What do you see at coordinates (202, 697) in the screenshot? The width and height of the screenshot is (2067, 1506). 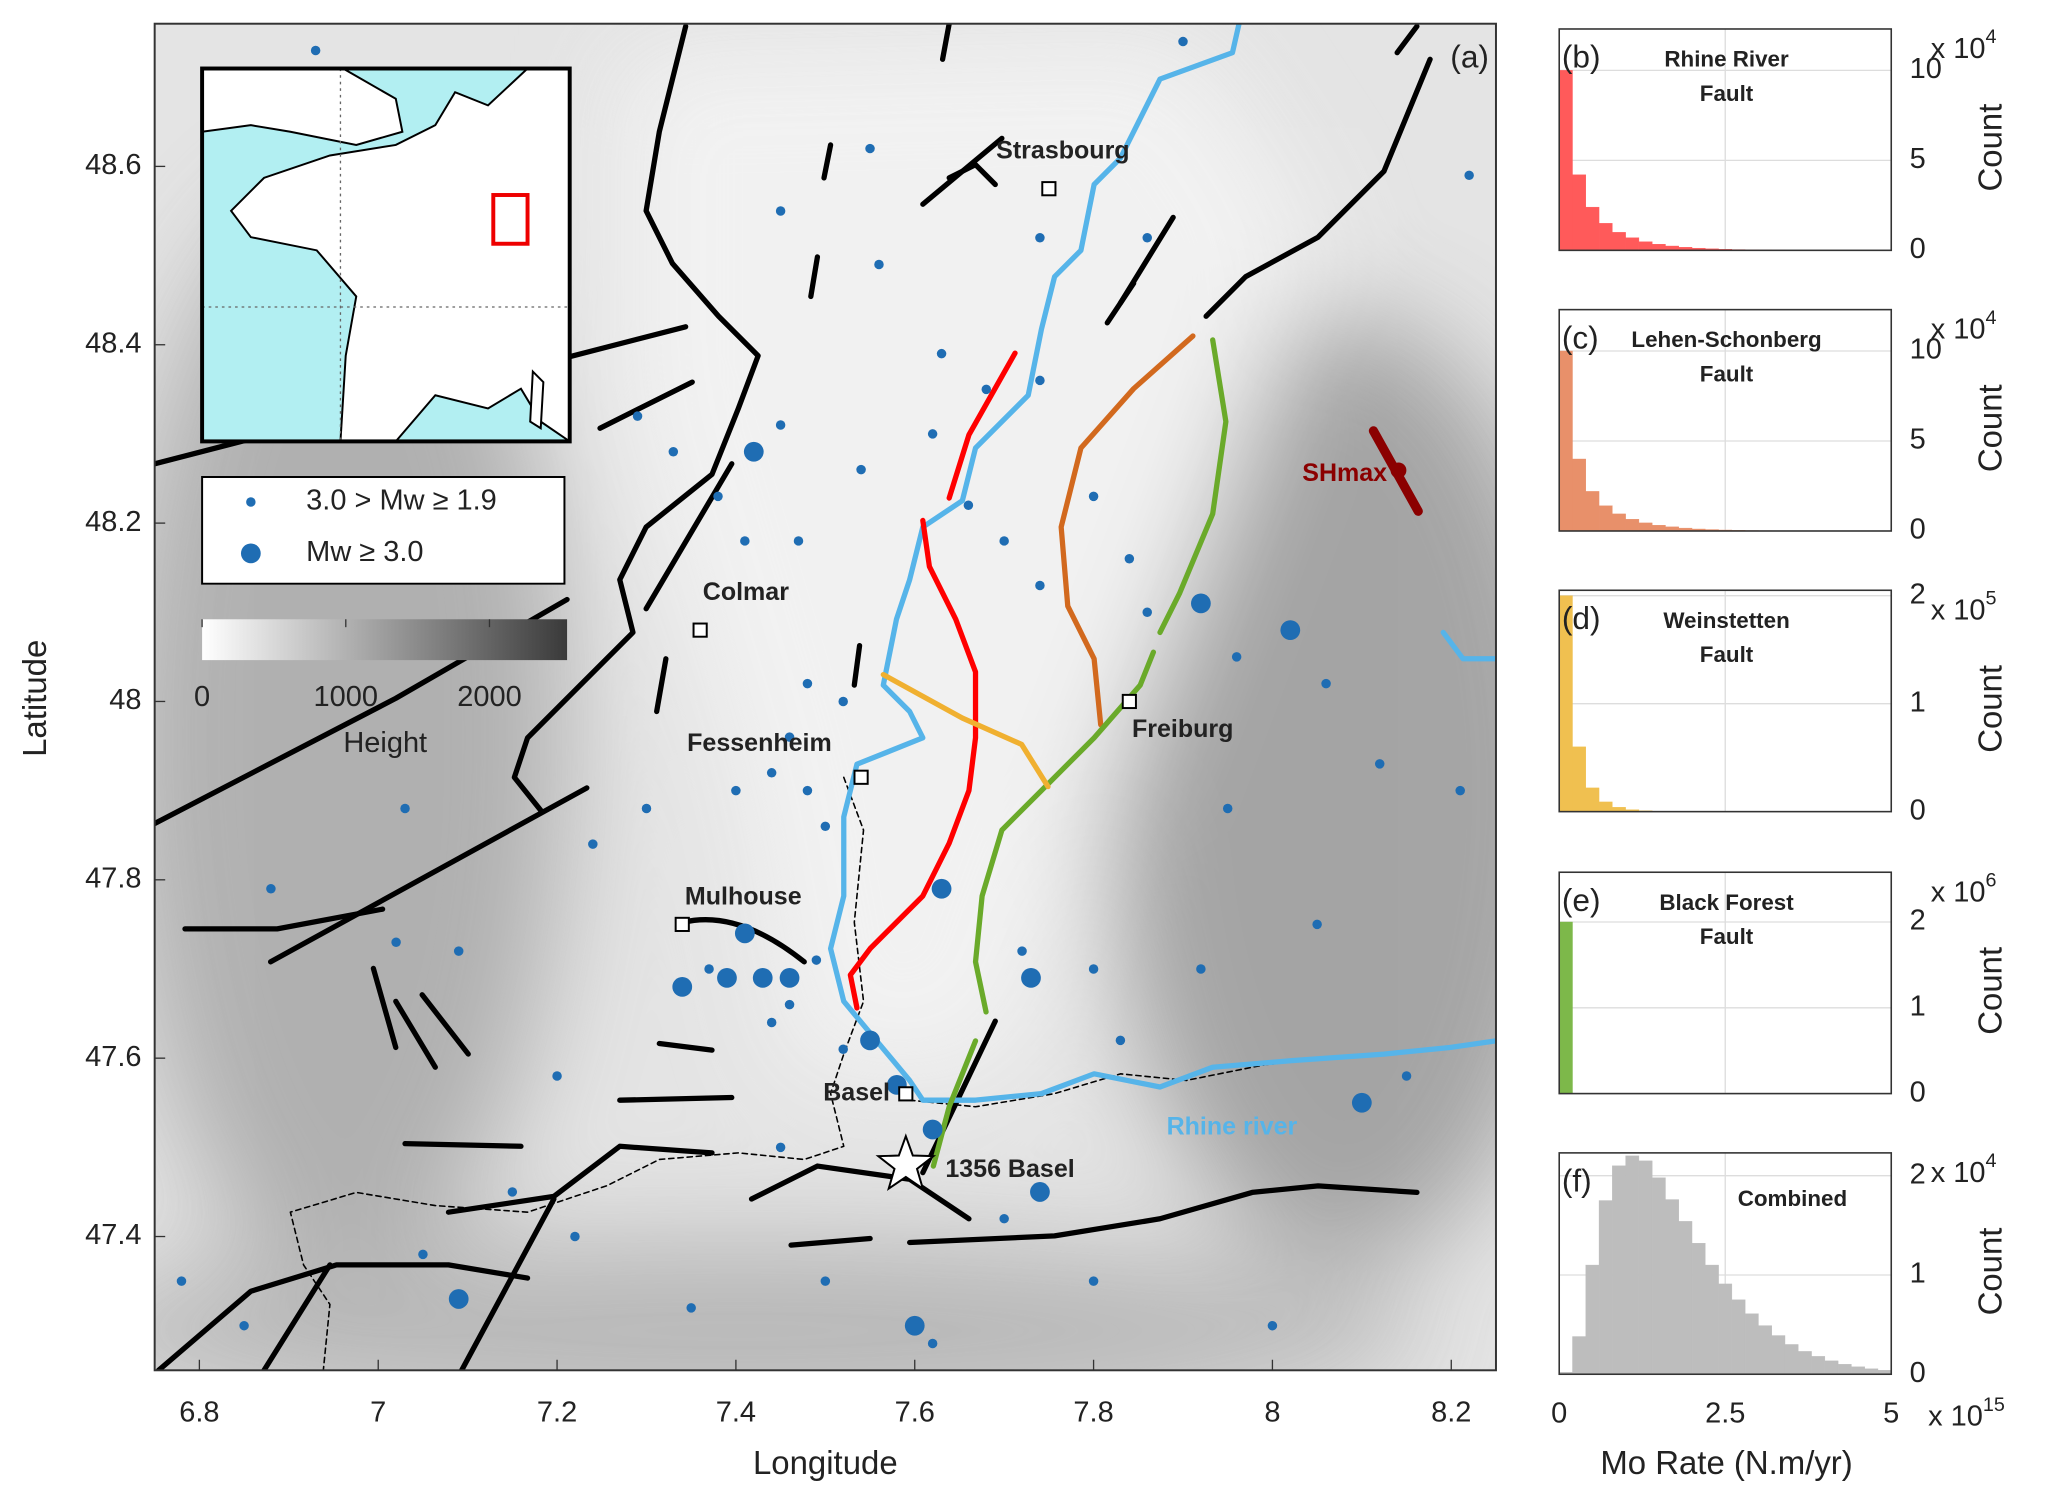 I see `colorbar-tick-label: 0` at bounding box center [202, 697].